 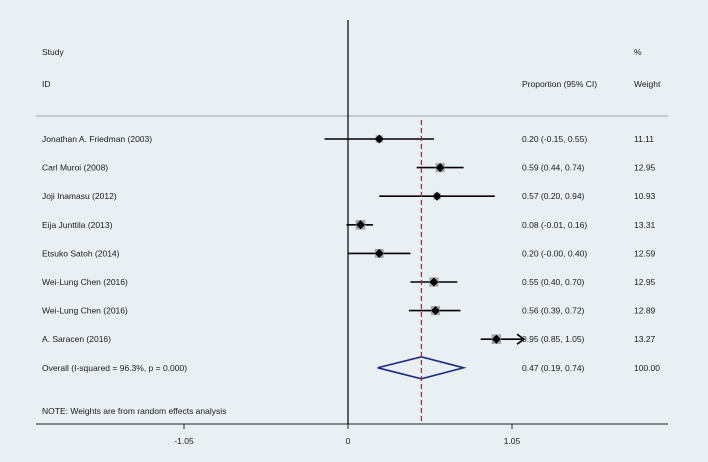 I want to click on study-label: Carl Muroi (2008), so click(x=75, y=168).